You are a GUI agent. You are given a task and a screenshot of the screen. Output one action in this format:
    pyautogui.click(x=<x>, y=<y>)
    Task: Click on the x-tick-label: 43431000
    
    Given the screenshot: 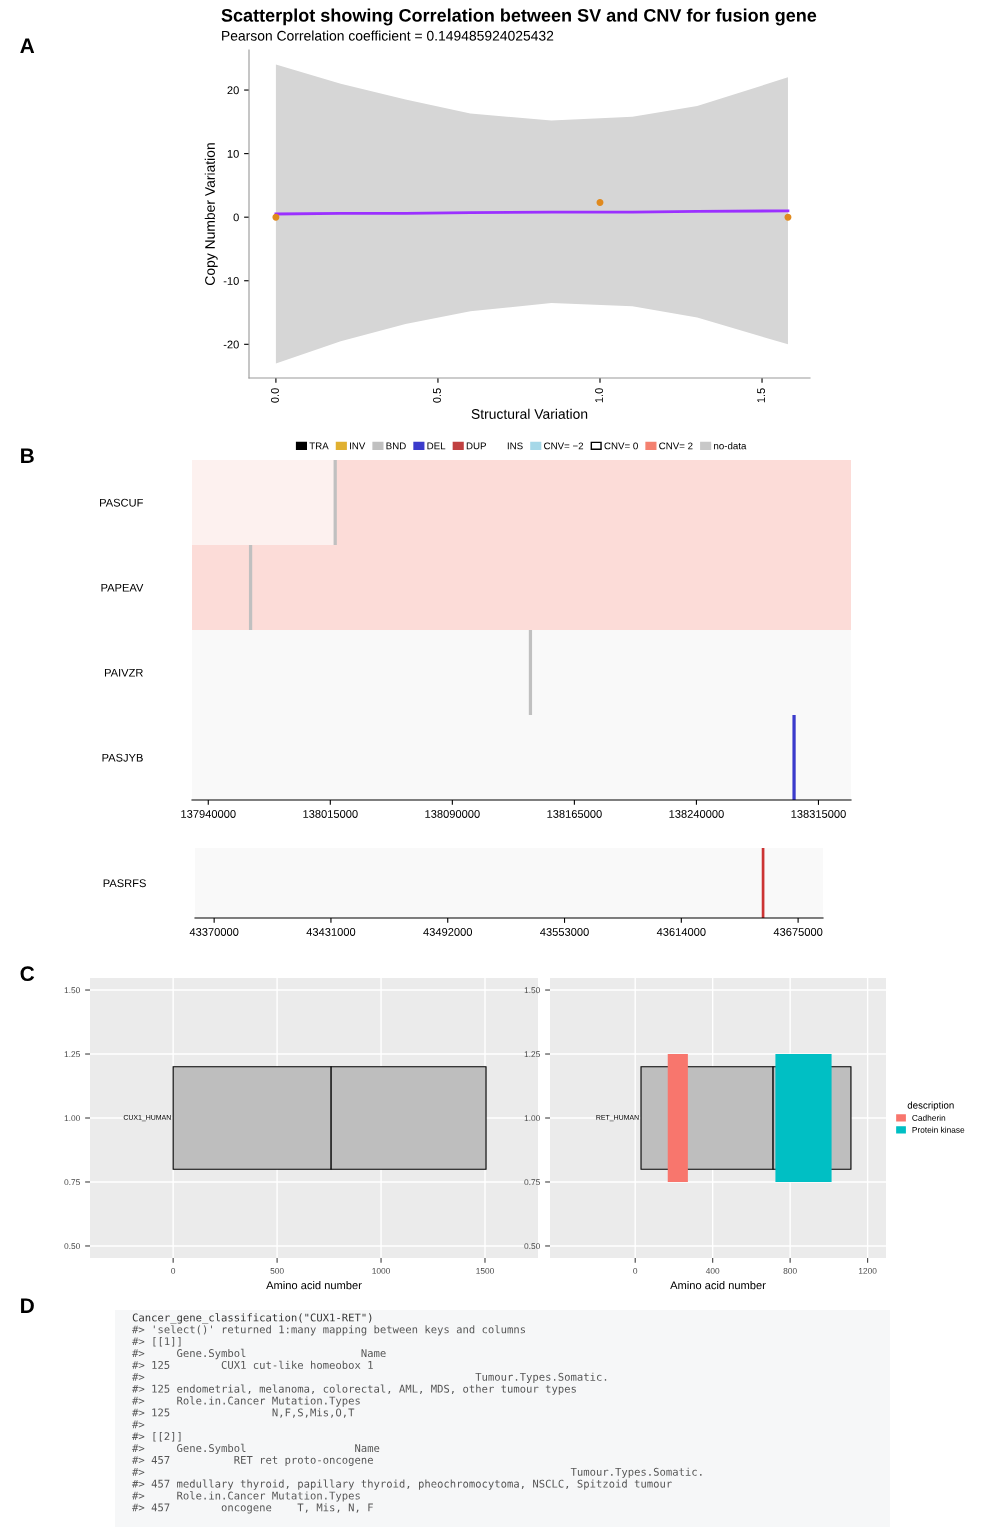 What is the action you would take?
    pyautogui.click(x=331, y=932)
    